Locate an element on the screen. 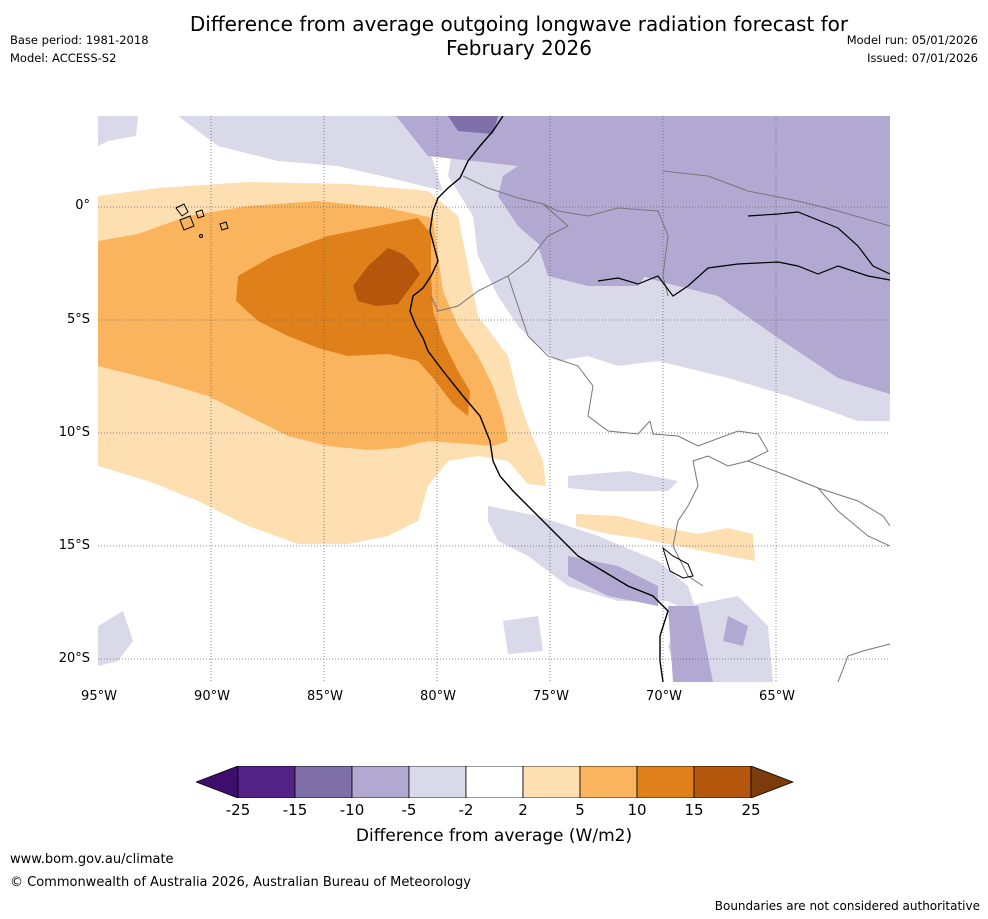  colorbar-tick-label: 15 is located at coordinates (694, 810).